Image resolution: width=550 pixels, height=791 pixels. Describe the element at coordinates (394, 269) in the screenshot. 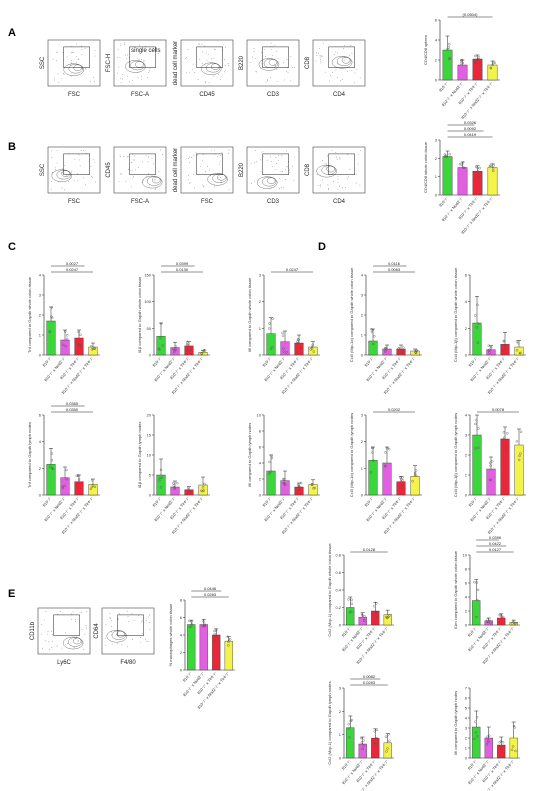

I see `p-value-label: 0.0083` at that location.